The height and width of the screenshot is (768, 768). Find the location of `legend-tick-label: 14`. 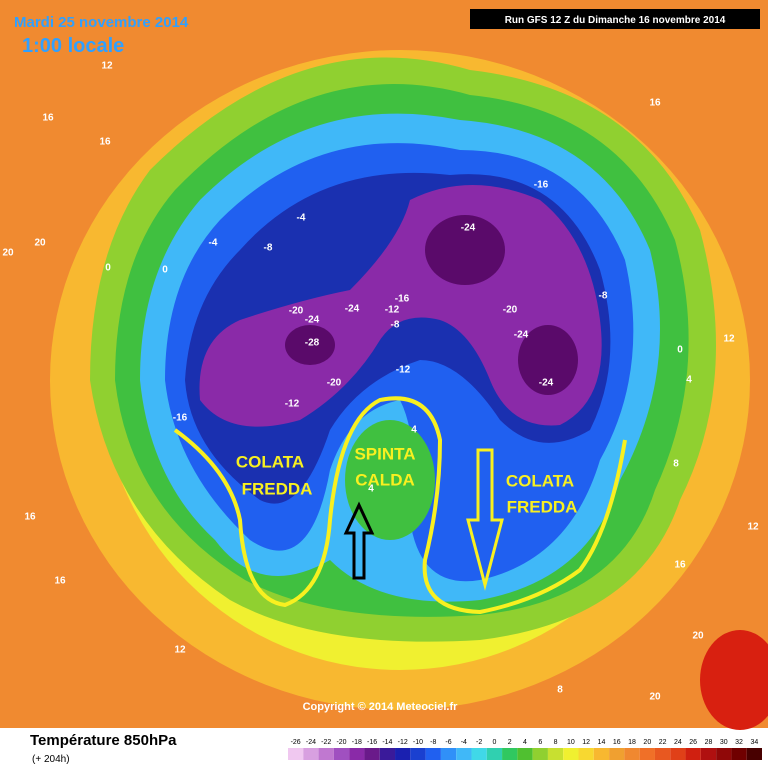

legend-tick-label: 14 is located at coordinates (602, 742).